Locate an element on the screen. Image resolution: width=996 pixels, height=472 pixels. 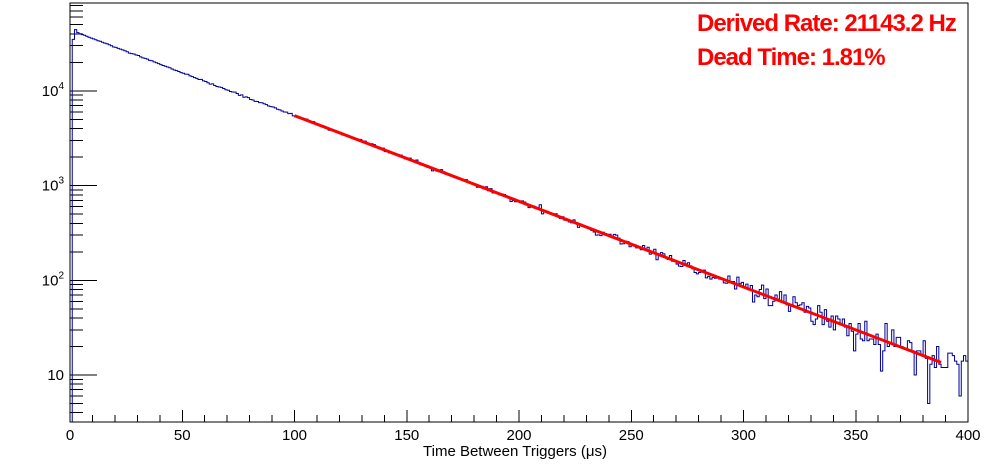
x-axis-title: Time Between Triggers (μs) is located at coordinates (515, 451).